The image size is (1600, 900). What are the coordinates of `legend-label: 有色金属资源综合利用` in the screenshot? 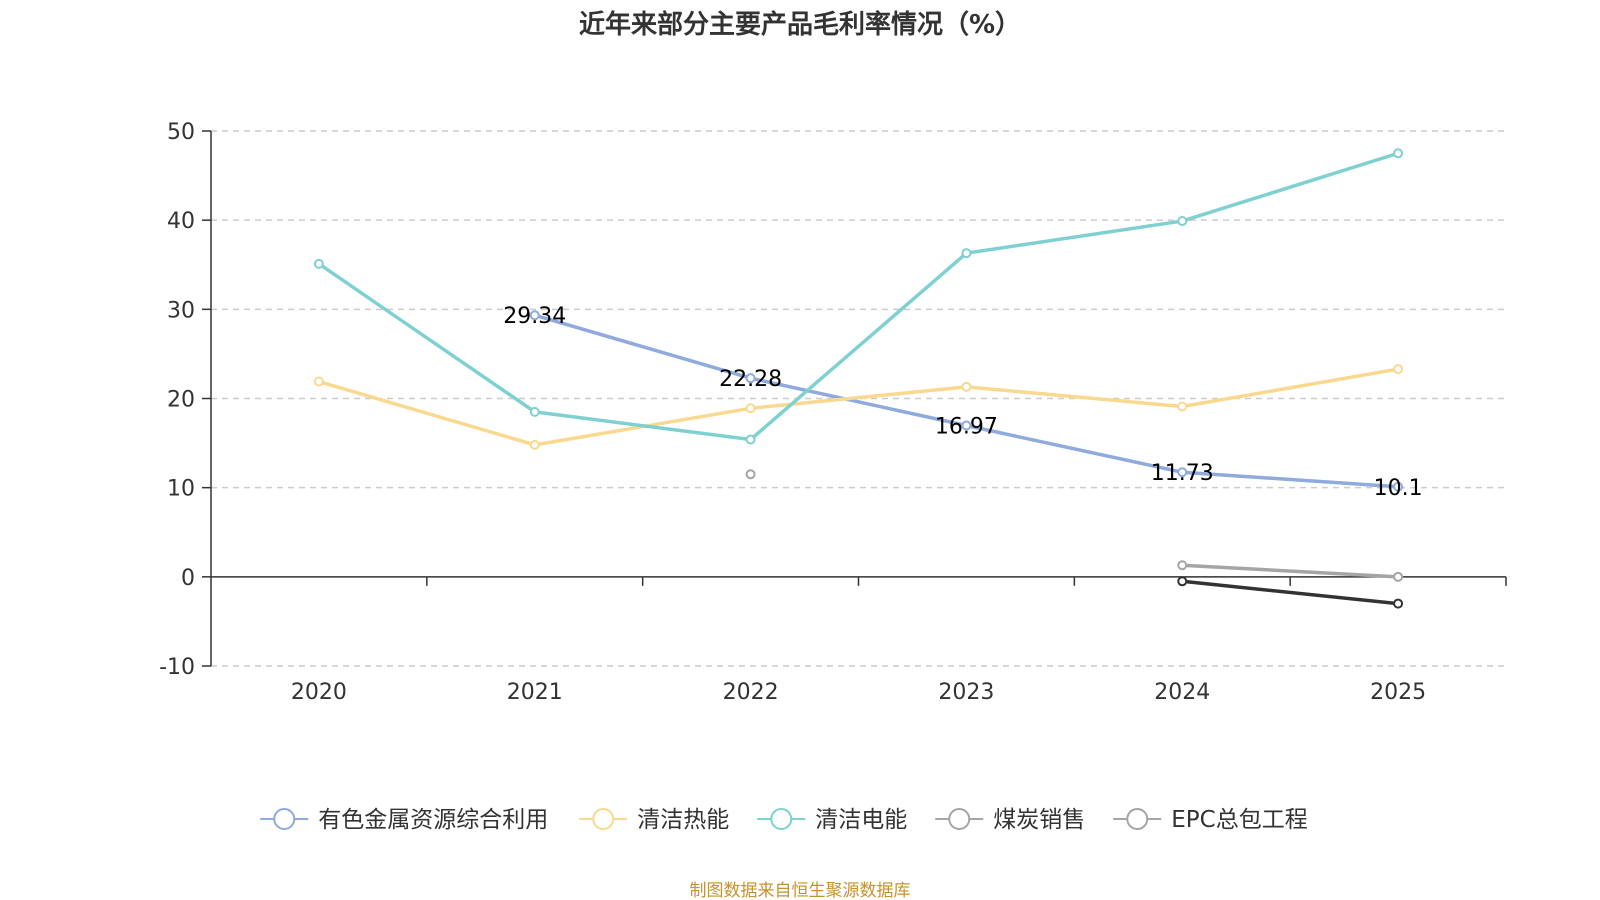 It's located at (433, 820).